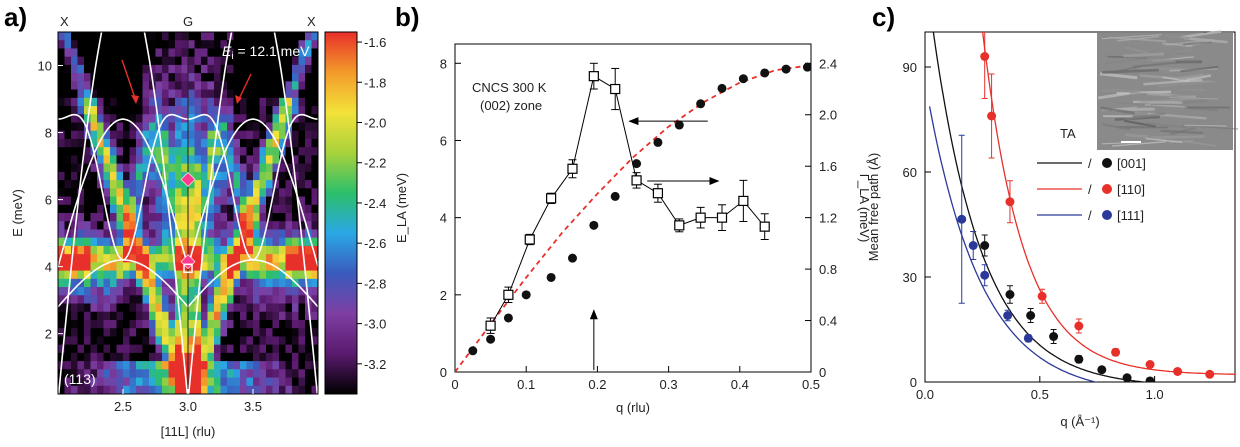 The height and width of the screenshot is (447, 1240). What do you see at coordinates (375, 123) in the screenshot?
I see `colorbar-tick-label: -2.0` at bounding box center [375, 123].